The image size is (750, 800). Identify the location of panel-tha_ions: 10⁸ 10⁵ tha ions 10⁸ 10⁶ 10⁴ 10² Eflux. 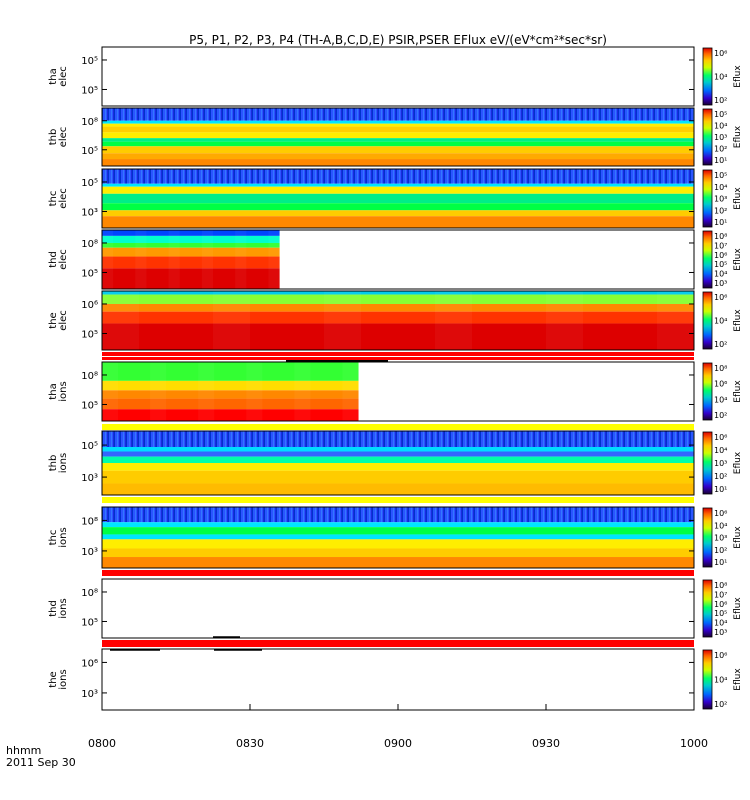
(395, 391).